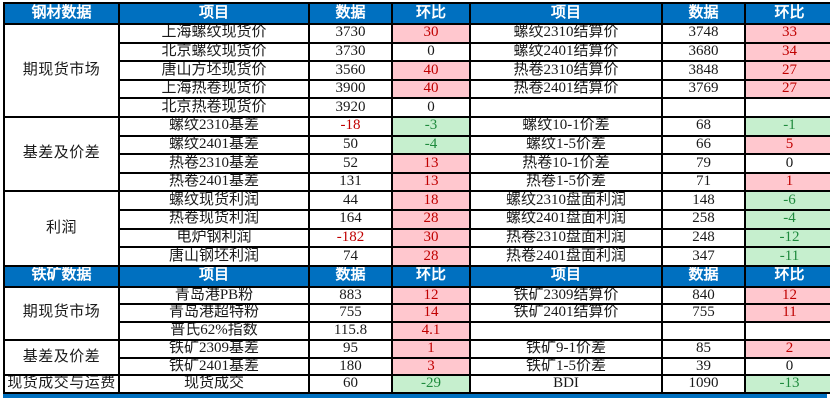 The height and width of the screenshot is (408, 830). Describe the element at coordinates (566, 366) in the screenshot. I see `item-cell: 铁矿1-5价差` at that location.